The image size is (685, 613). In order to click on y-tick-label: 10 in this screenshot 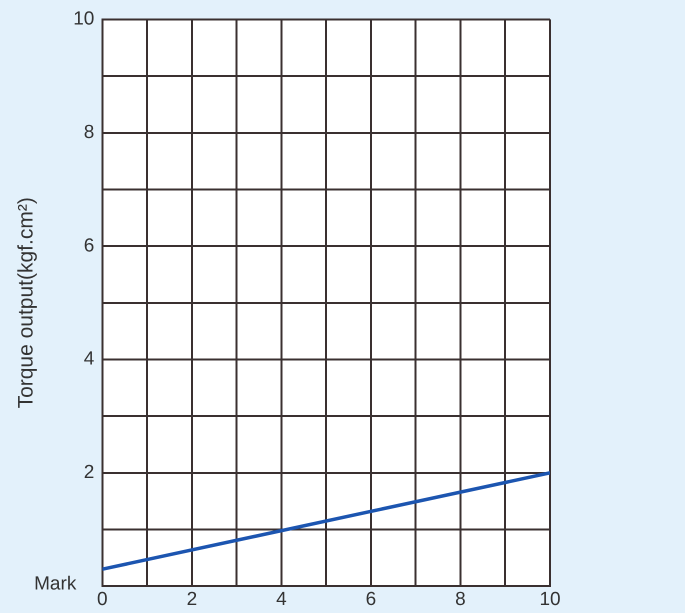, I will do `click(83, 19)`.